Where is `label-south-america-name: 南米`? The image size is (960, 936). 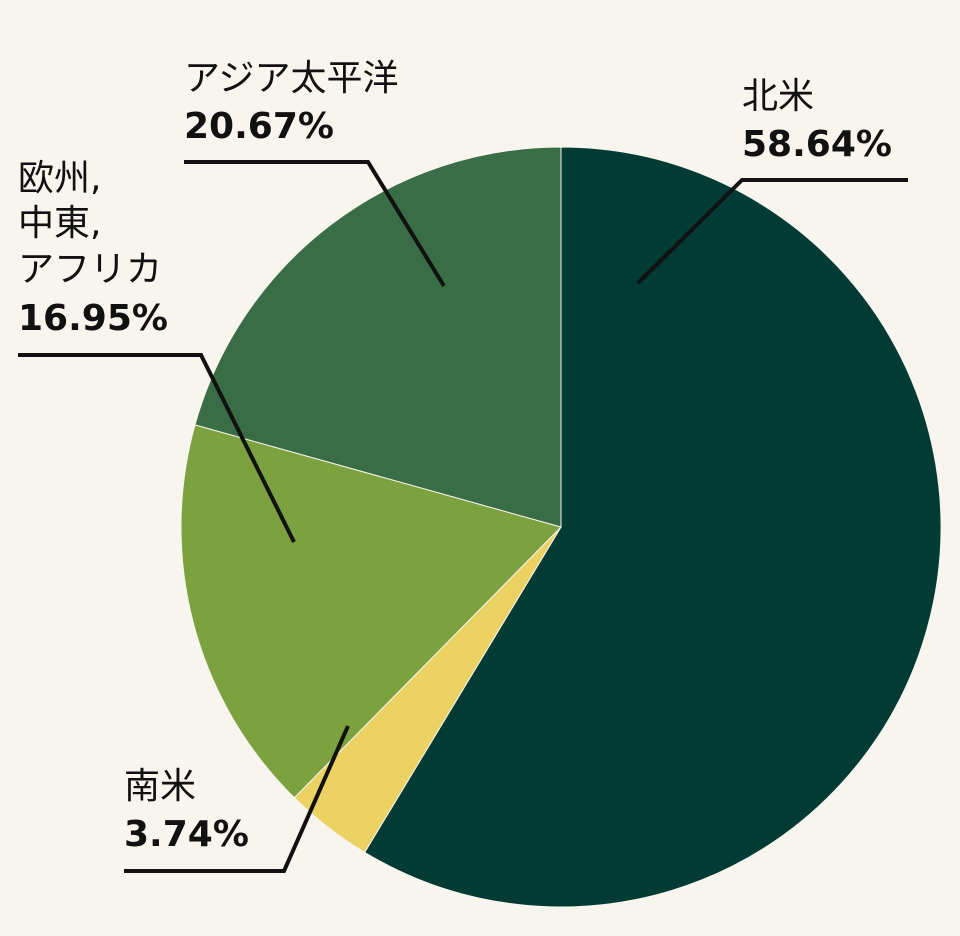 label-south-america-name: 南米 is located at coordinates (160, 786).